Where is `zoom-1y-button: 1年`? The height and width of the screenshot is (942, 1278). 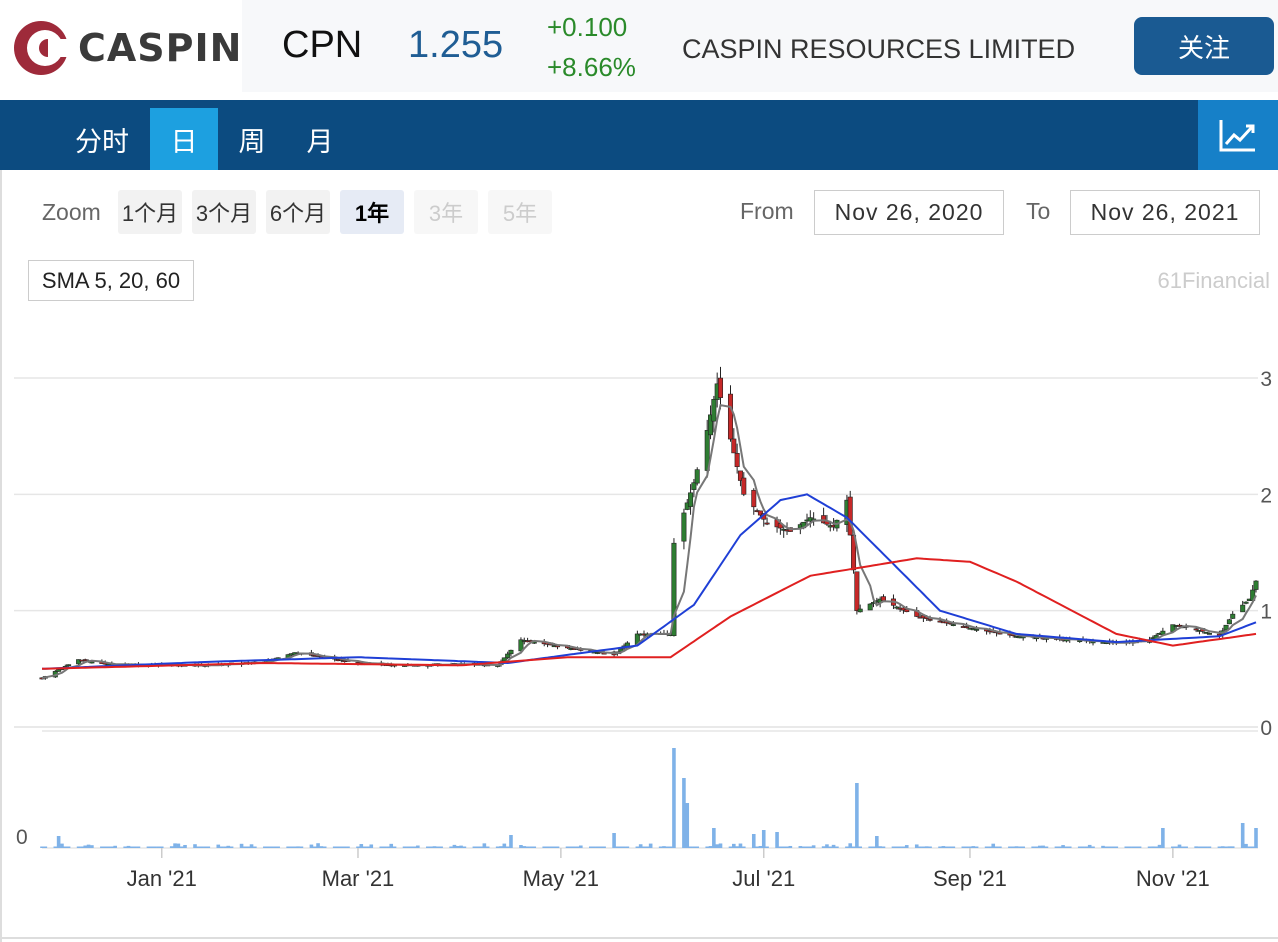
zoom-1y-button: 1年 is located at coordinates (372, 212).